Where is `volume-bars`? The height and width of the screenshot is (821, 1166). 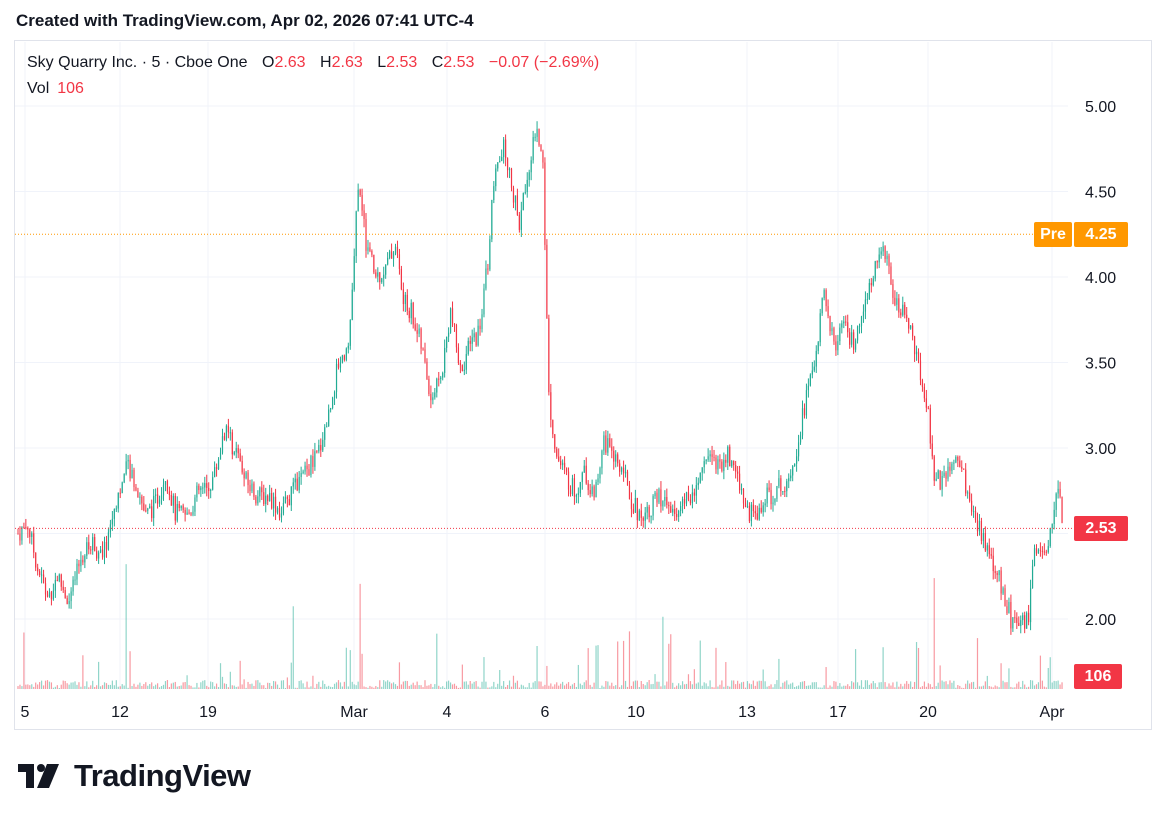
volume-bars is located at coordinates (540, 626).